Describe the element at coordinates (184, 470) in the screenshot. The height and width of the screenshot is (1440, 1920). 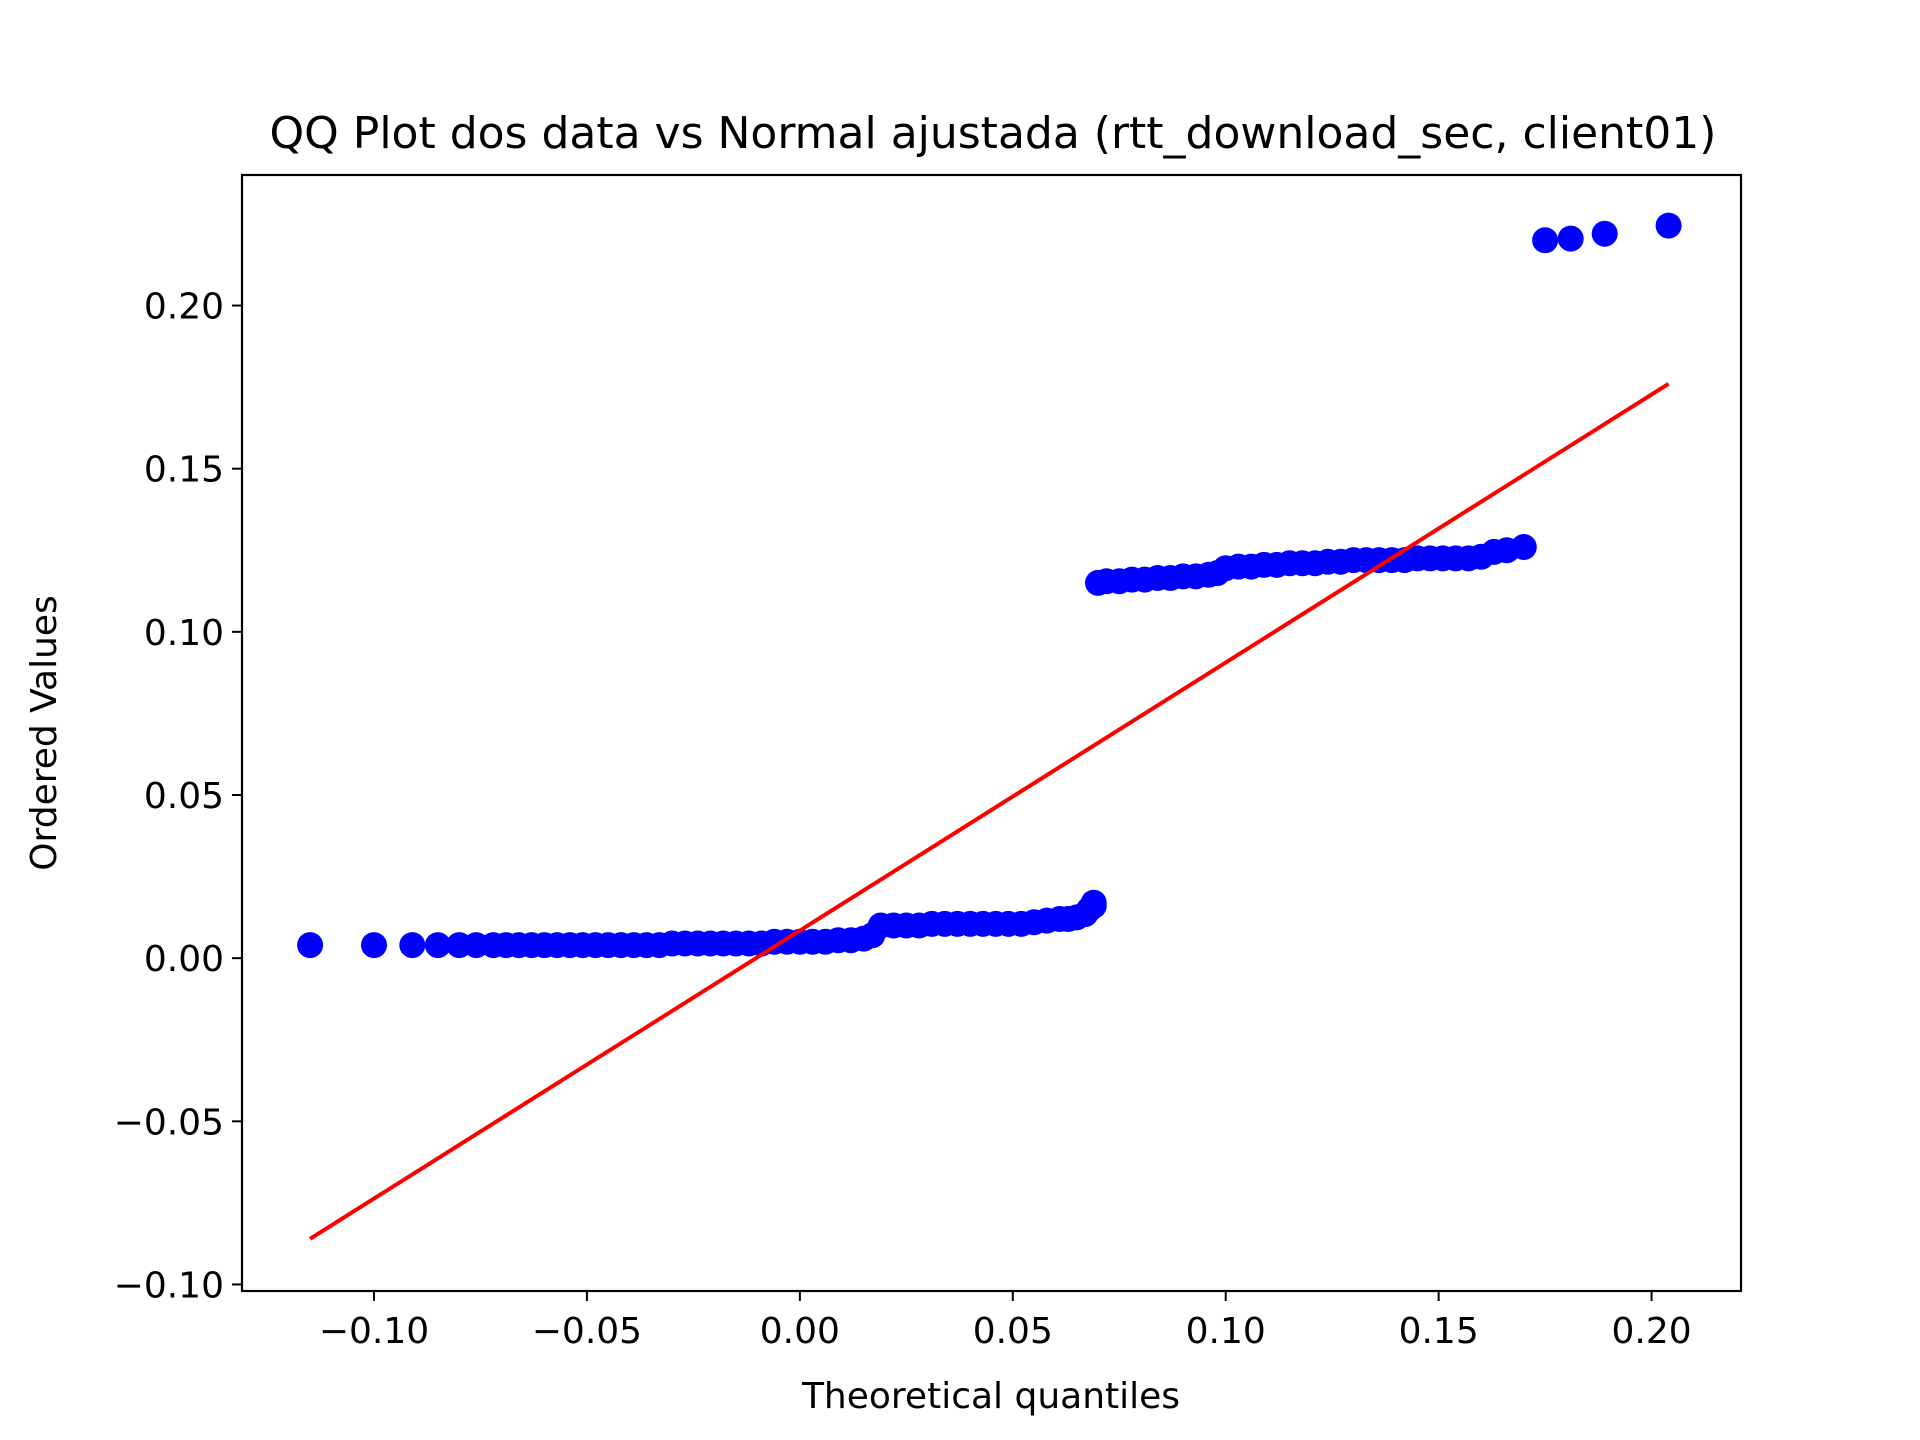
I see `y-tick-label: 0.15` at that location.